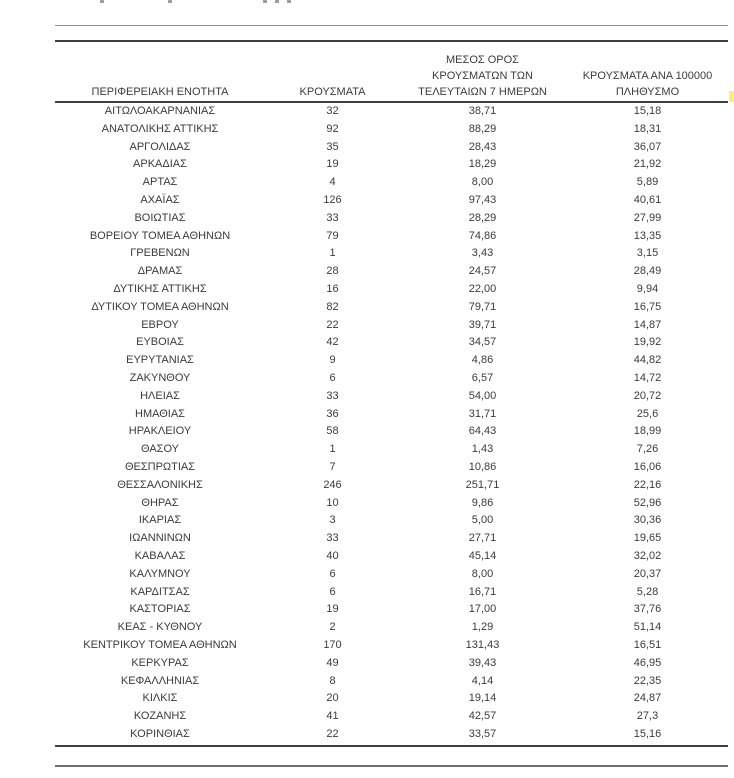 The image size is (734, 778). Describe the element at coordinates (647, 698) in the screenshot. I see `cell-cases-per-100000: 24,87` at that location.